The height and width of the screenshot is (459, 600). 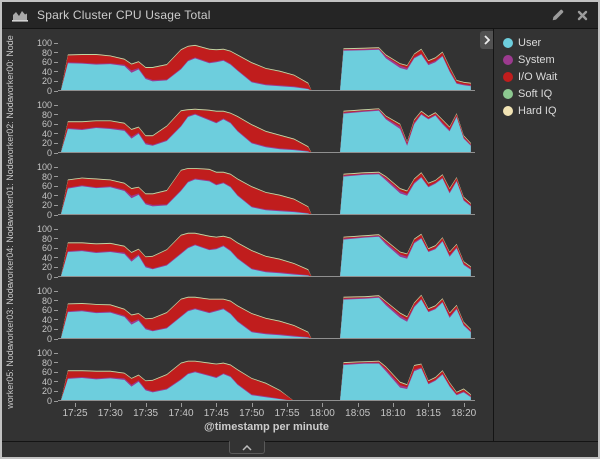 I want to click on y-axis-worker04: 100 80 60 40 20 0, so click(x=38, y=249).